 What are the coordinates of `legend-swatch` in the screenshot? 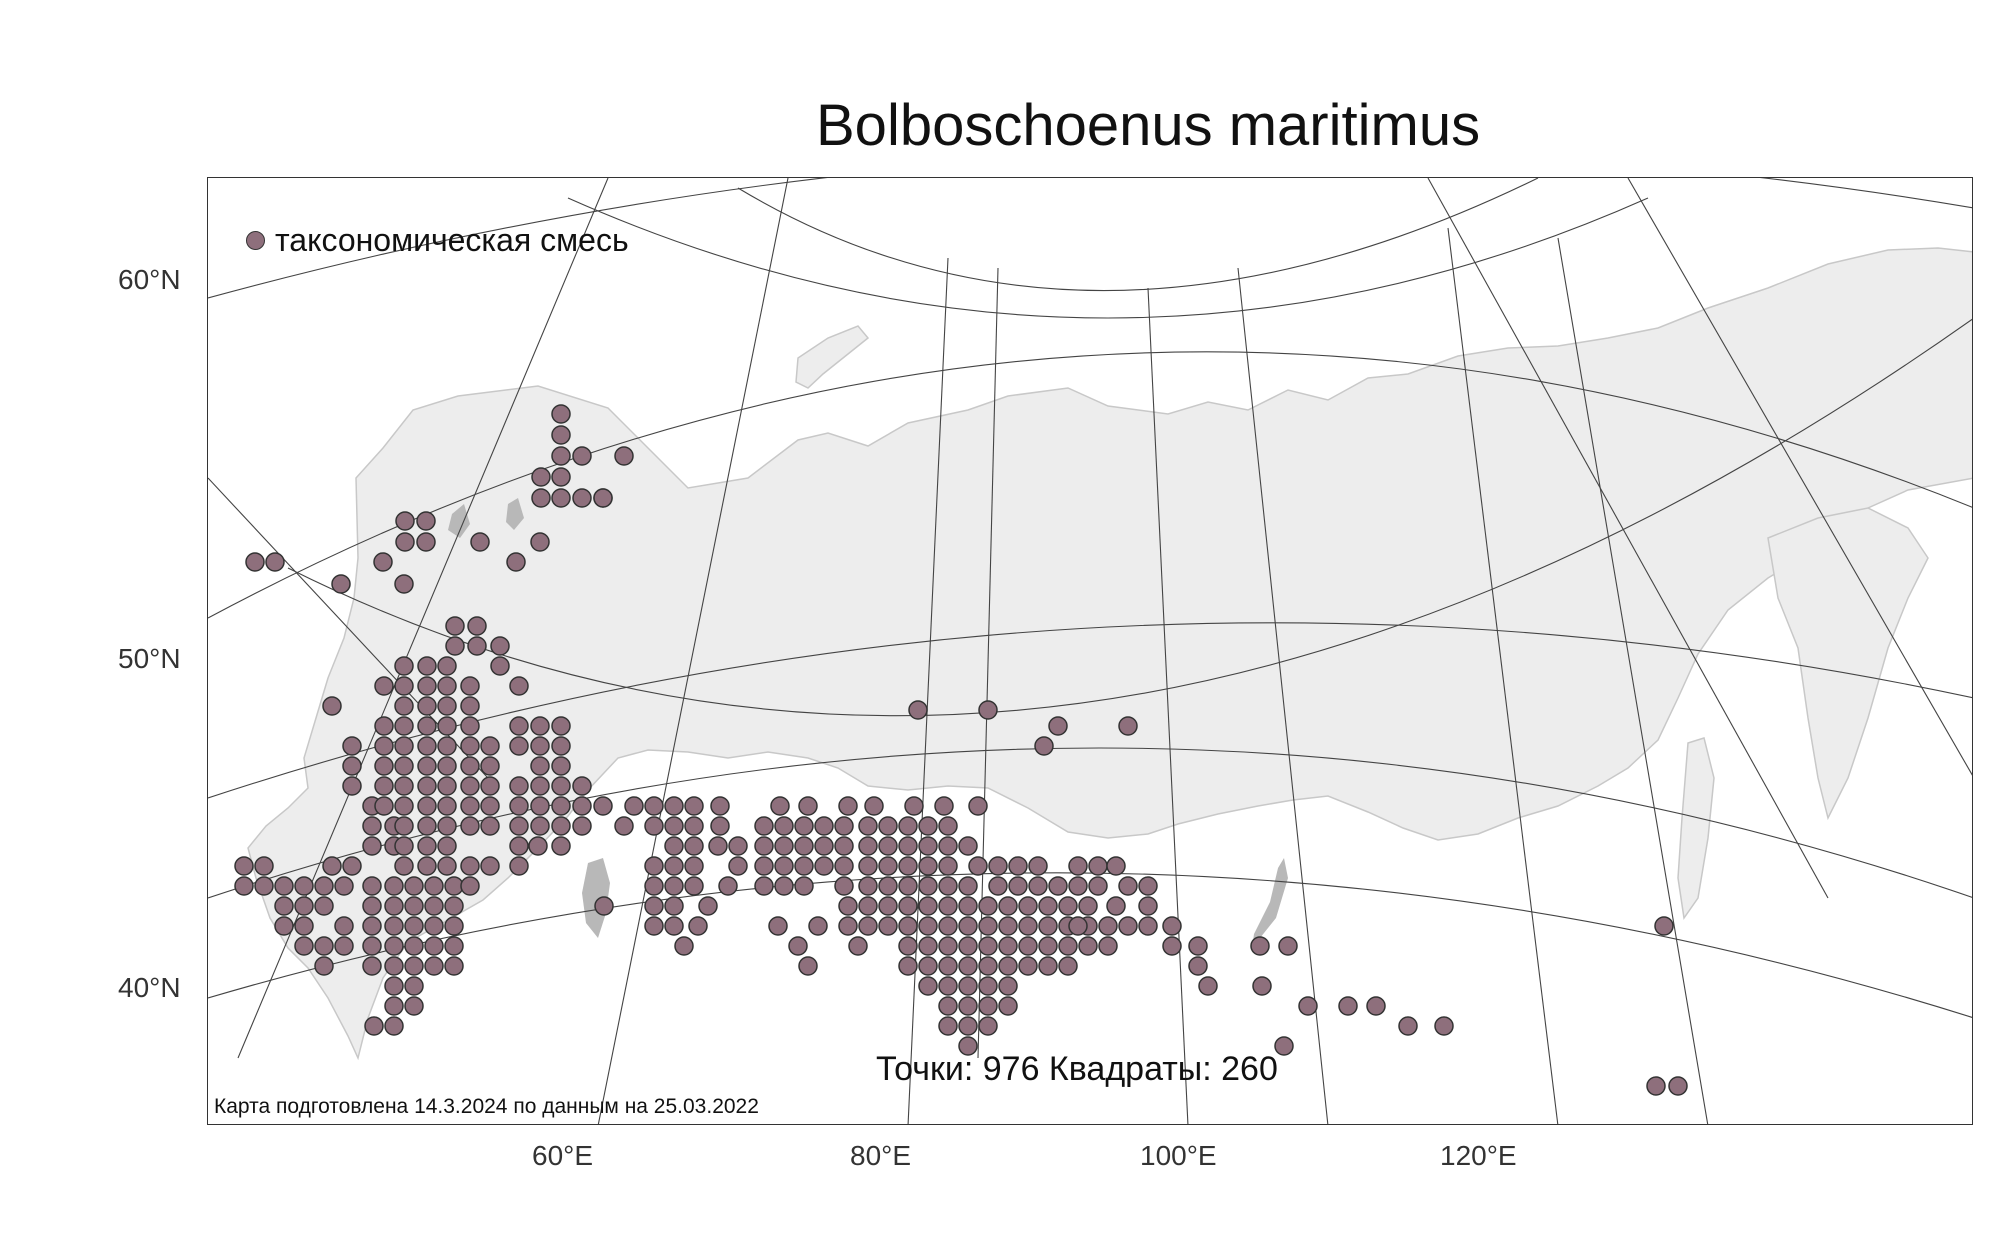 It's located at (255, 240).